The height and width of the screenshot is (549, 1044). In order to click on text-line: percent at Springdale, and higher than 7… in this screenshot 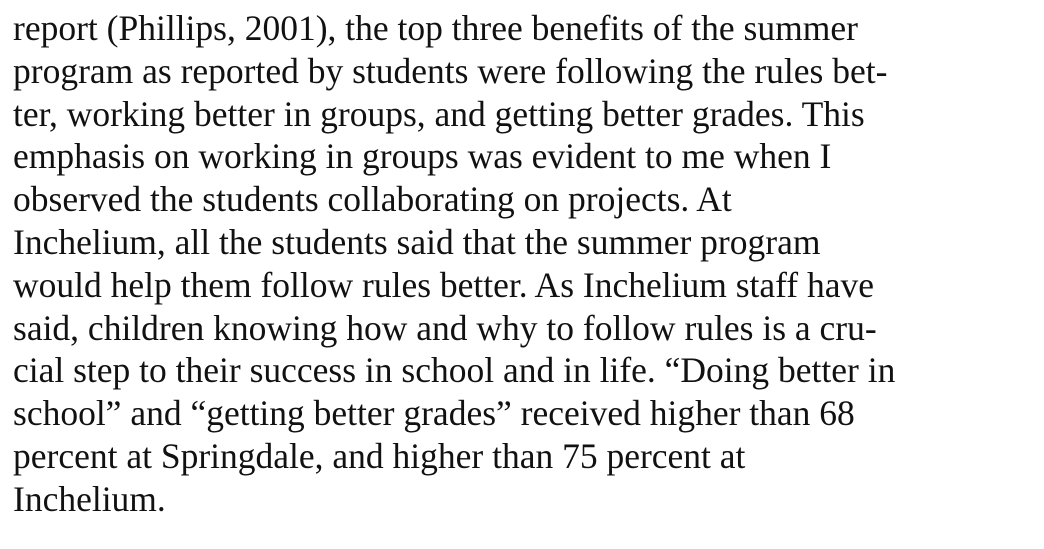, I will do `click(379, 456)`.